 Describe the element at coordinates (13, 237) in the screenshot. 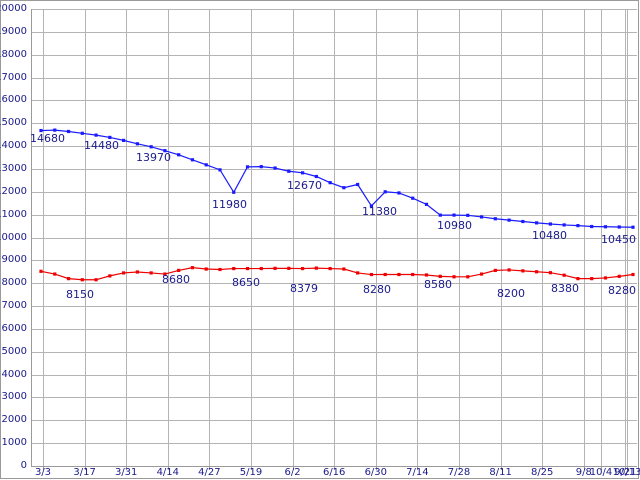

I see `y-axis-tick-label: 10000` at that location.